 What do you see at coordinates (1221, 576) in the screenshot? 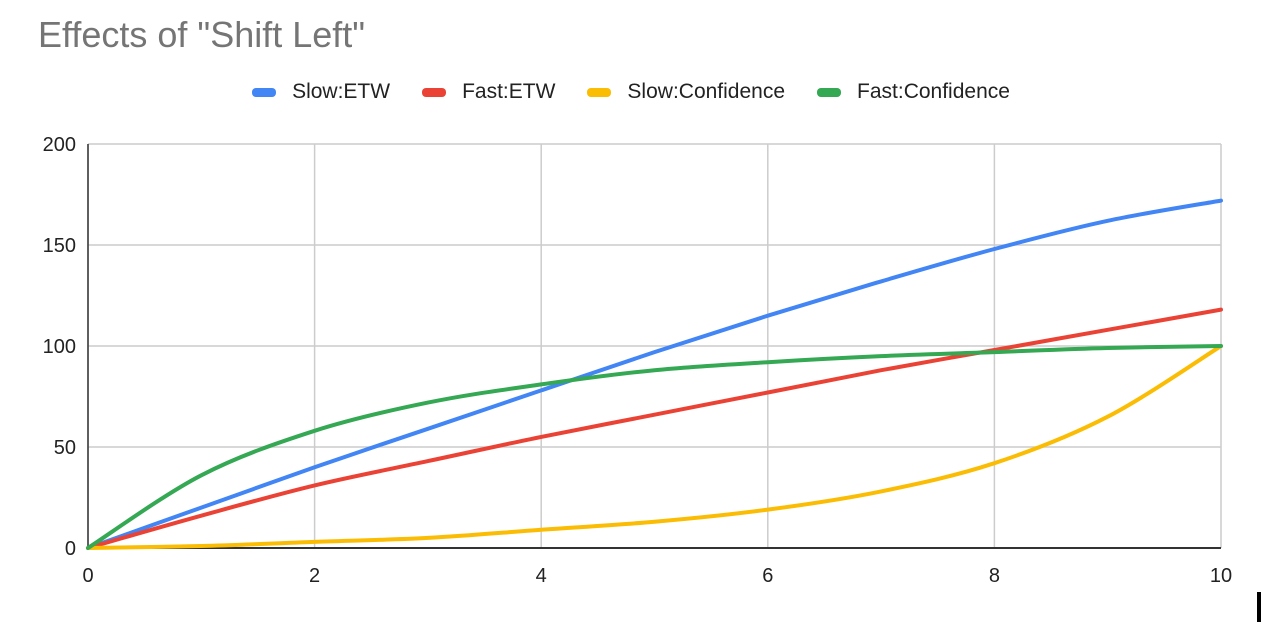
I see `x-tick-label: 10` at bounding box center [1221, 576].